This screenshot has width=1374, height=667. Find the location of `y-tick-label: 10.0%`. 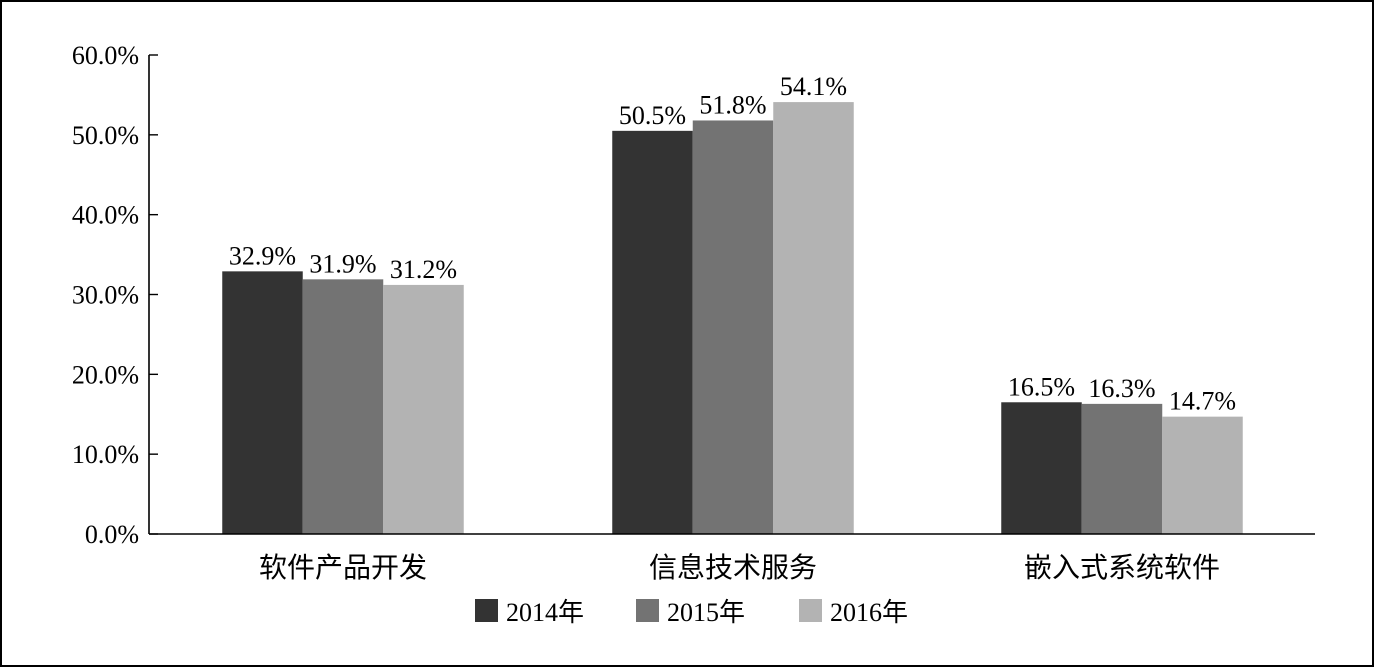

y-tick-label: 10.0% is located at coordinates (105, 454).